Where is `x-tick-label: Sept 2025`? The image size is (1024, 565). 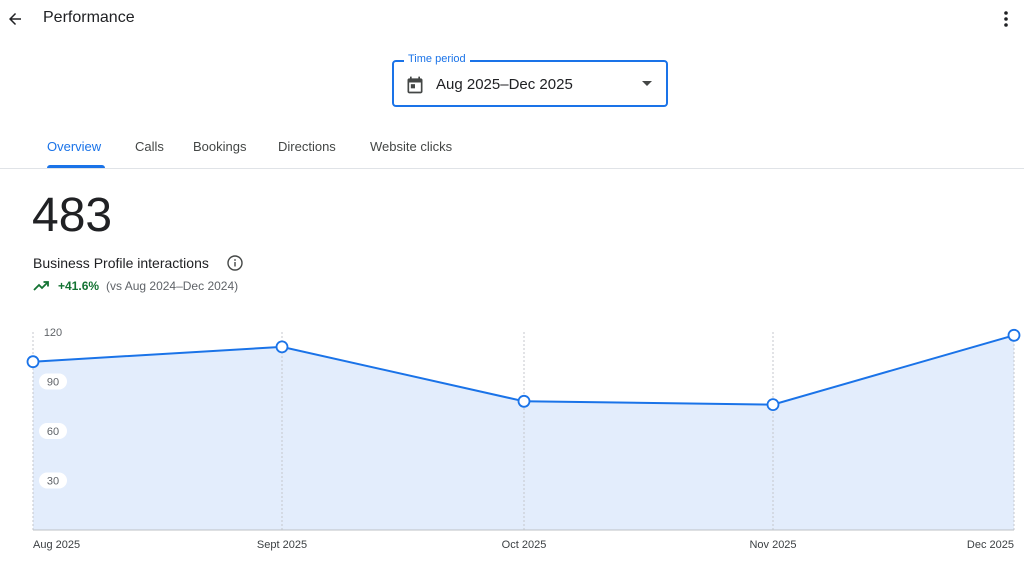
x-tick-label: Sept 2025 is located at coordinates (282, 545).